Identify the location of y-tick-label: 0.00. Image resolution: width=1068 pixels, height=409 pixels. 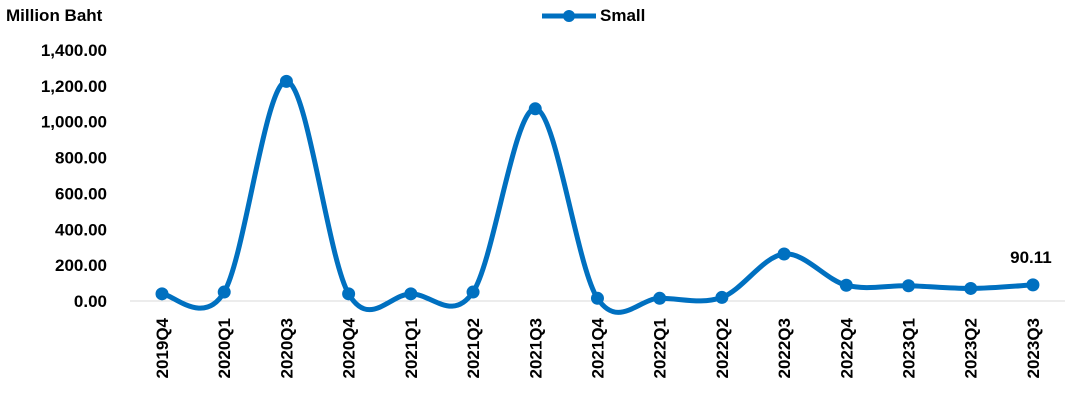
(90, 301).